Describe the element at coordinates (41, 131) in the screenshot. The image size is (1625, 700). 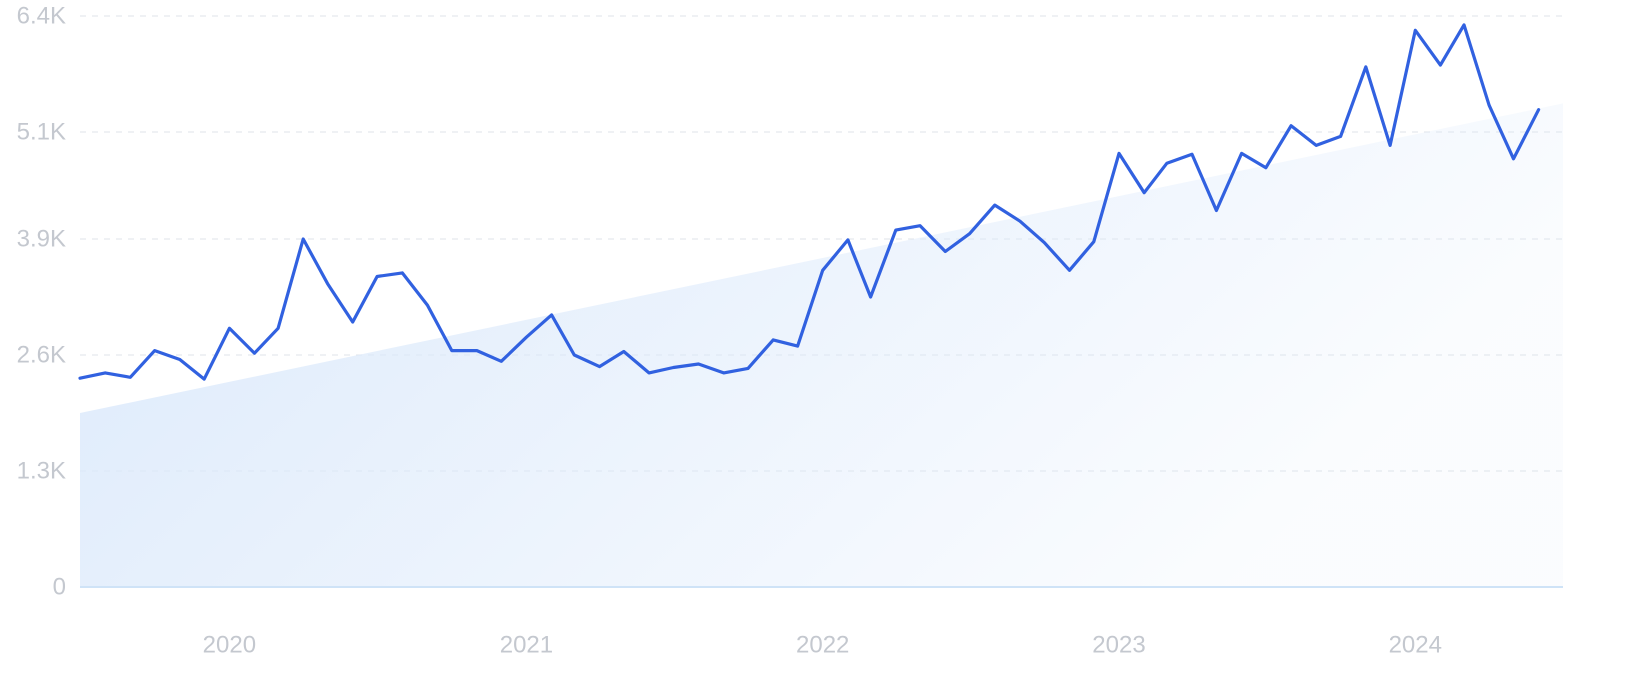
I see `y-tick-label: 5.1K` at that location.